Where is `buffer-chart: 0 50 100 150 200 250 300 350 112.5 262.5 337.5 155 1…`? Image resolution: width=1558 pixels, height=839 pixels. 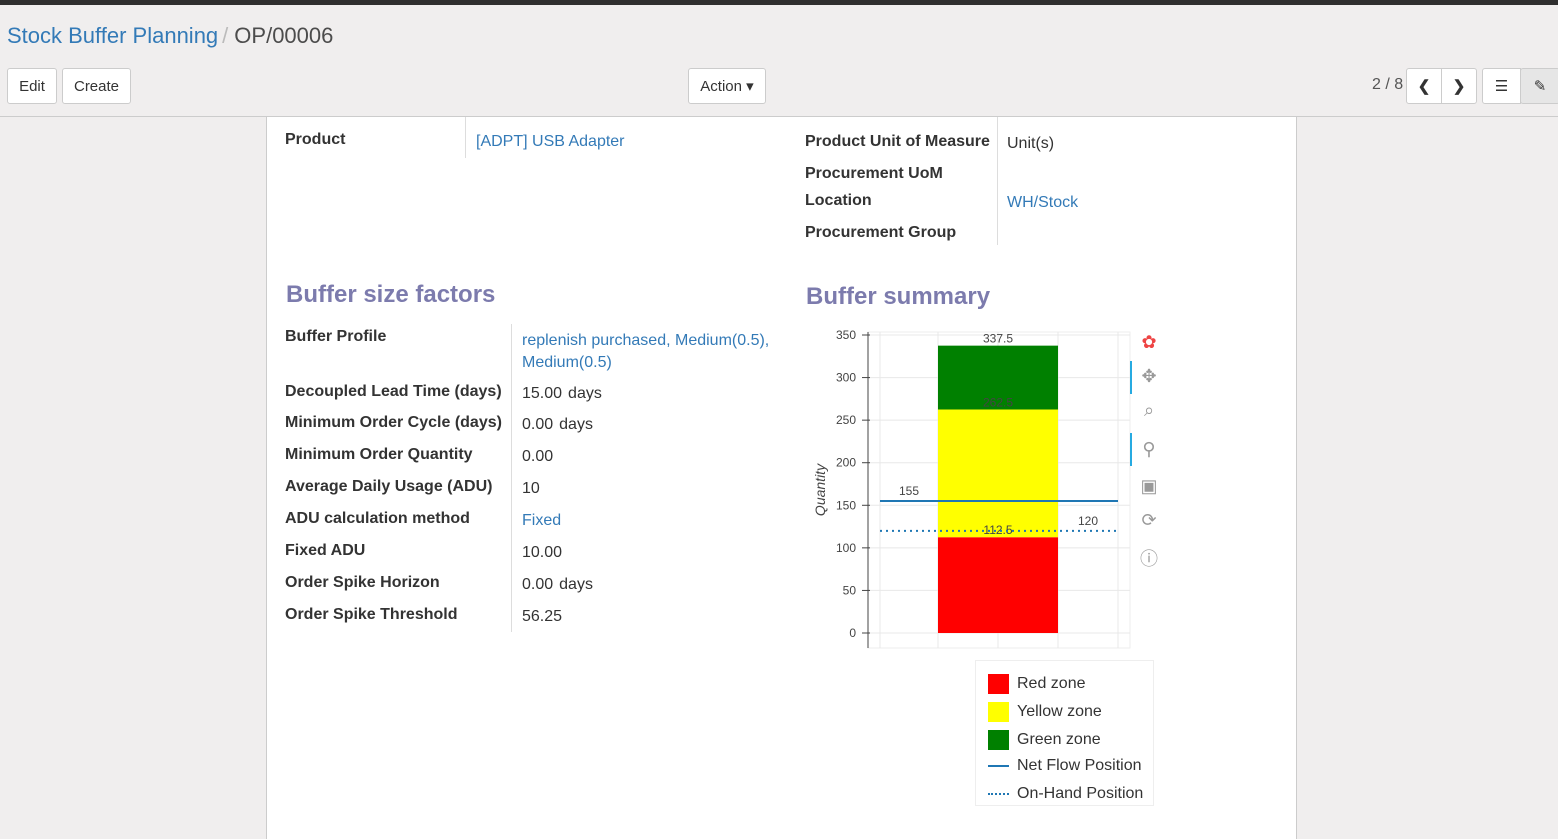 buffer-chart: 0 50 100 150 200 250 300 350 112.5 262.5 337.5 155 1… is located at coordinates (971, 488).